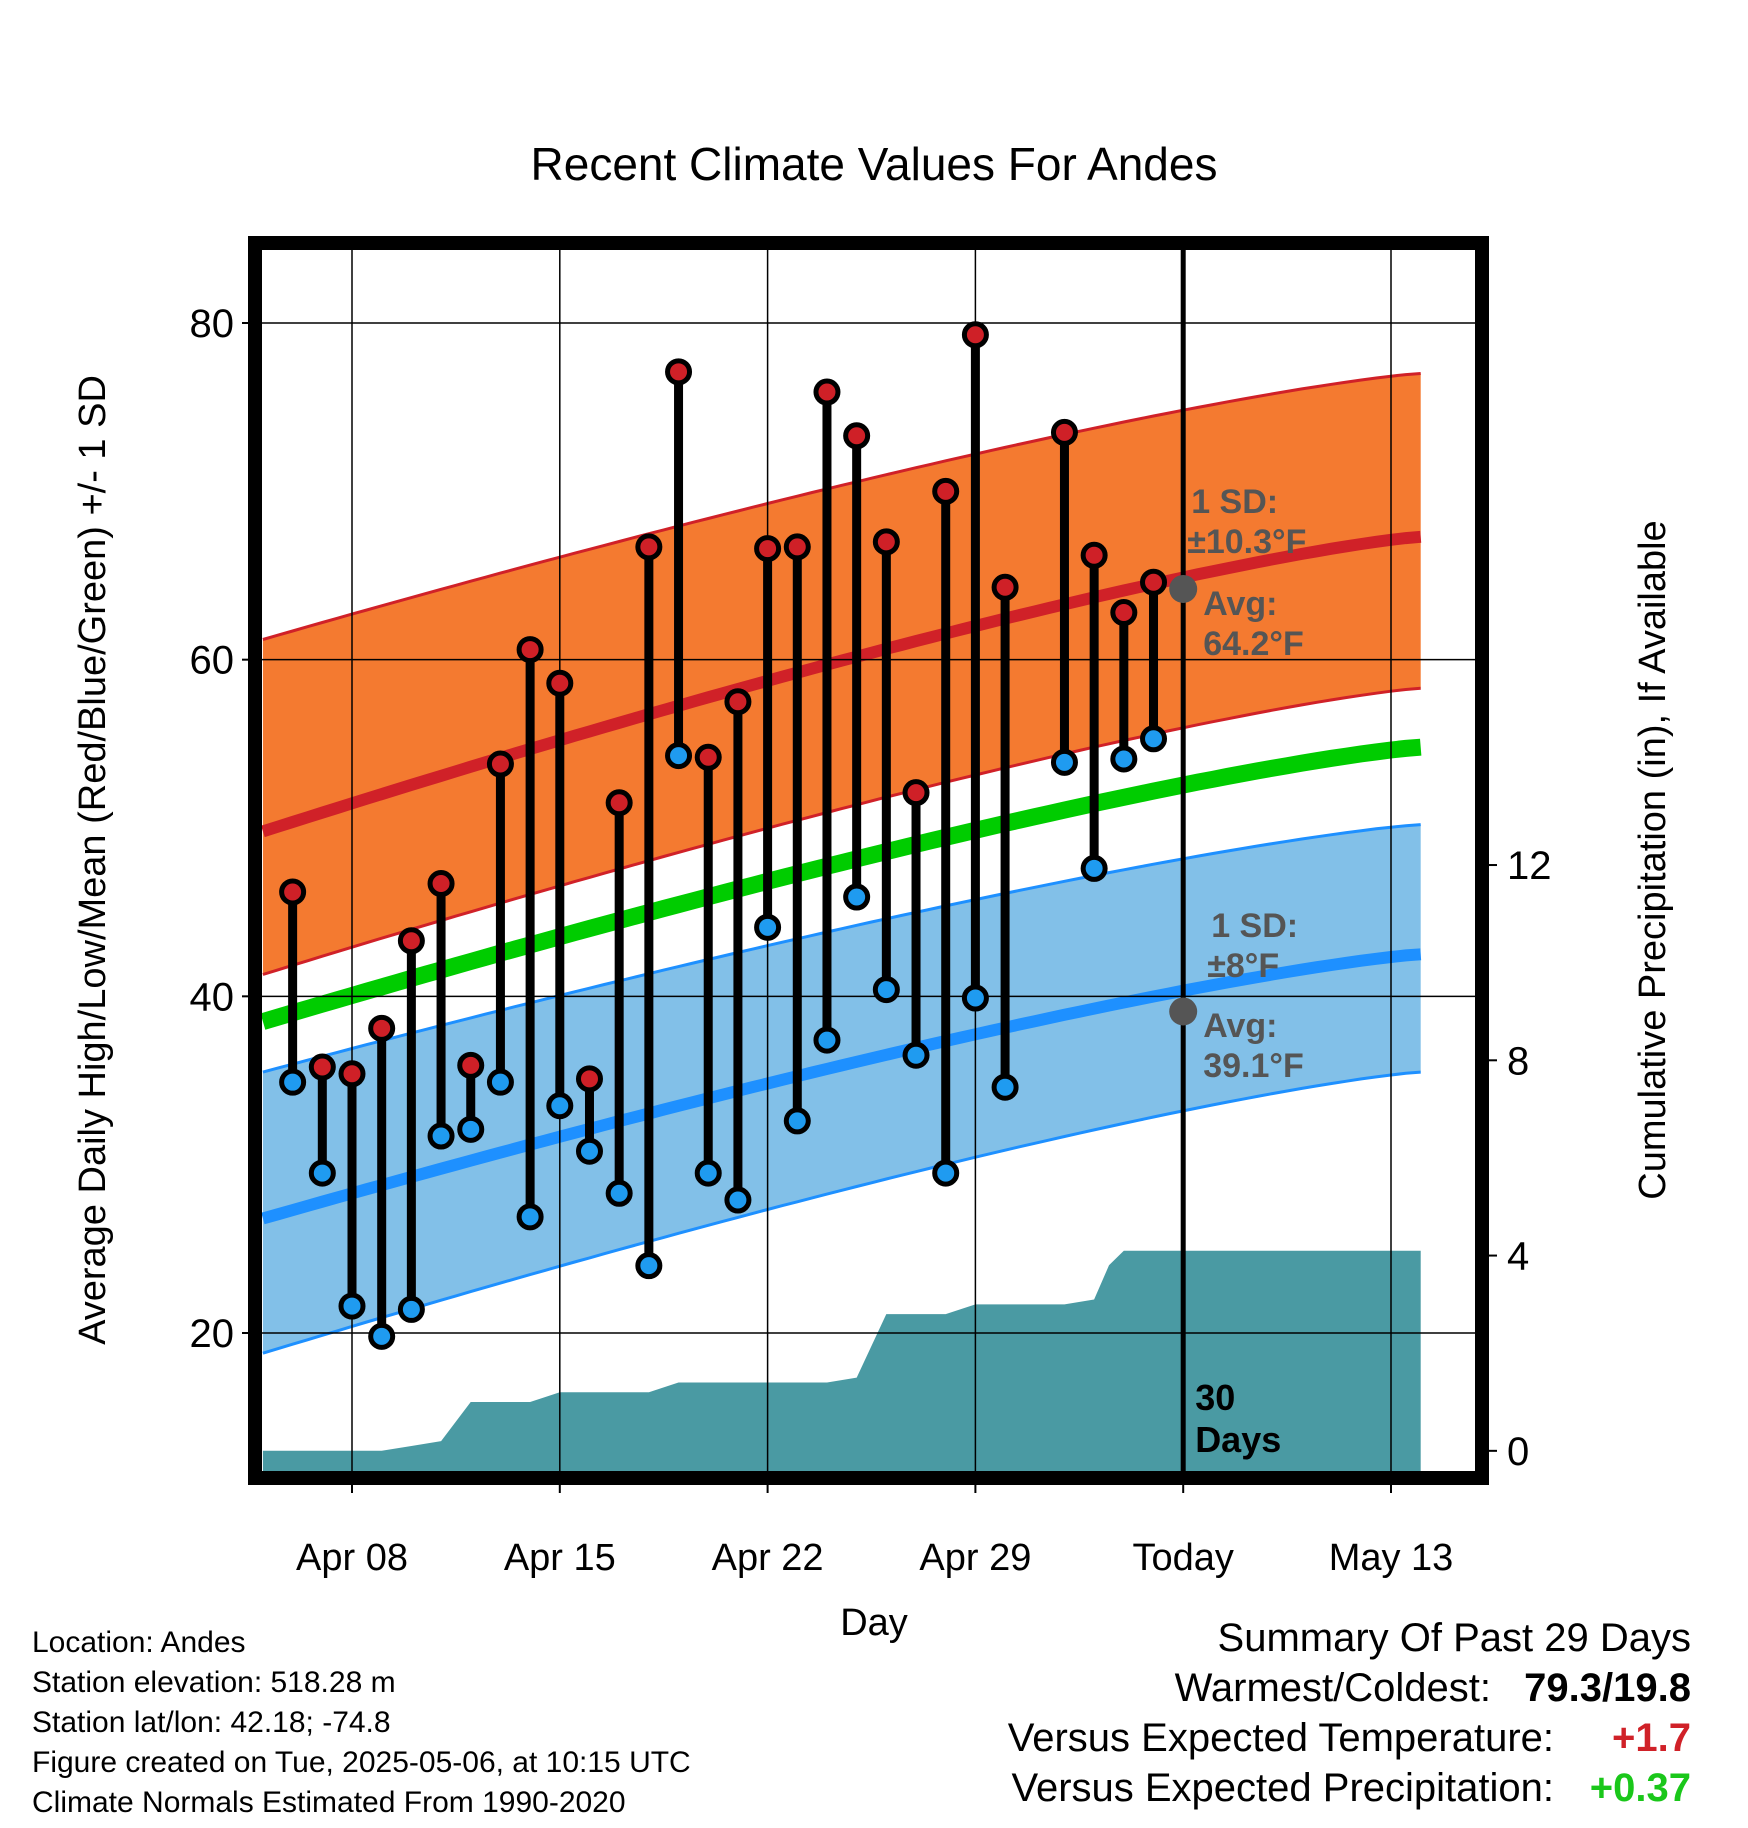  I want to click on high-sd-value: ±10.3°F, so click(1246, 542).